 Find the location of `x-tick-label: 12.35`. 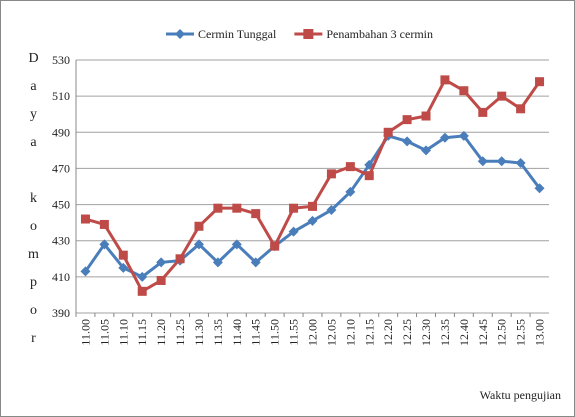

x-tick-label: 12.35 is located at coordinates (445, 332).